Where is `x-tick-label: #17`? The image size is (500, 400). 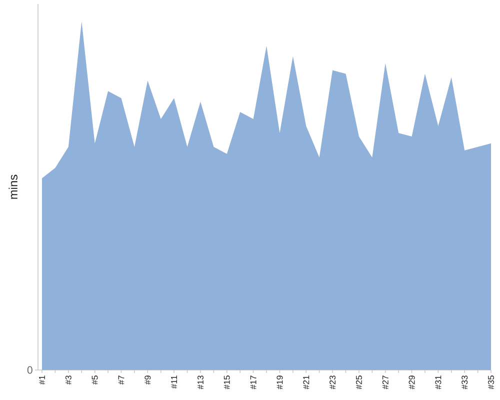 x-tick-label: #17 is located at coordinates (253, 383).